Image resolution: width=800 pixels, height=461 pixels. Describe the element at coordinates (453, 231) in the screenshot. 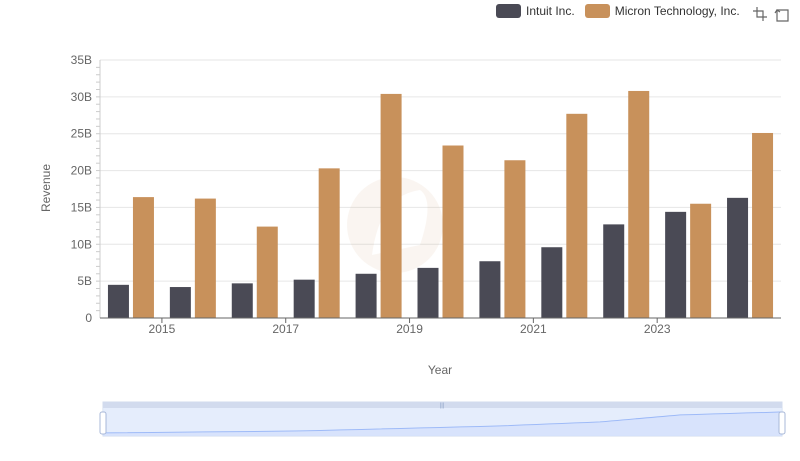

I see `bar-micron-2019` at that location.